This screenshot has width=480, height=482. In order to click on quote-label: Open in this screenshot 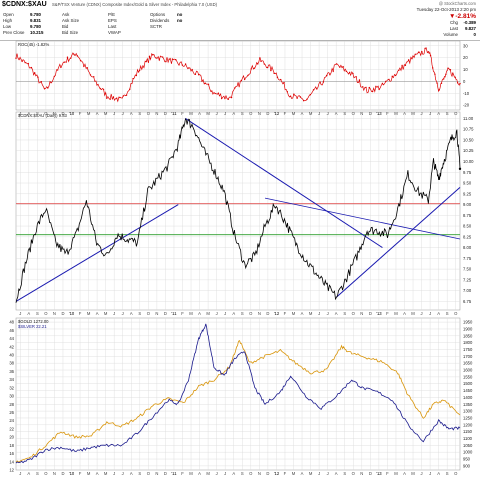, I will do `click(8, 14)`.